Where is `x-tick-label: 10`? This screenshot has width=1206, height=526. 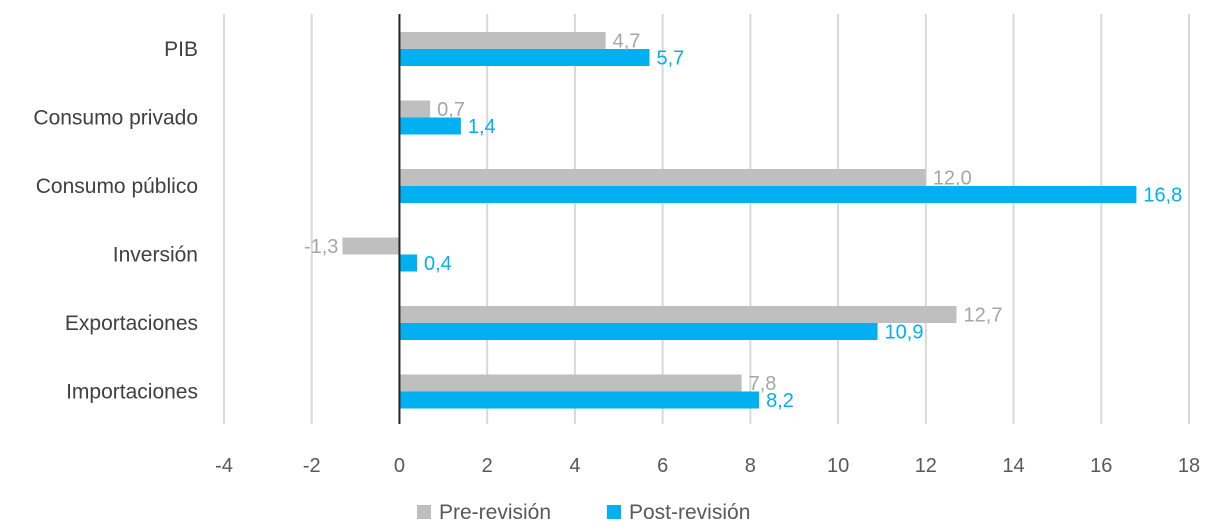 x-tick-label: 10 is located at coordinates (838, 466).